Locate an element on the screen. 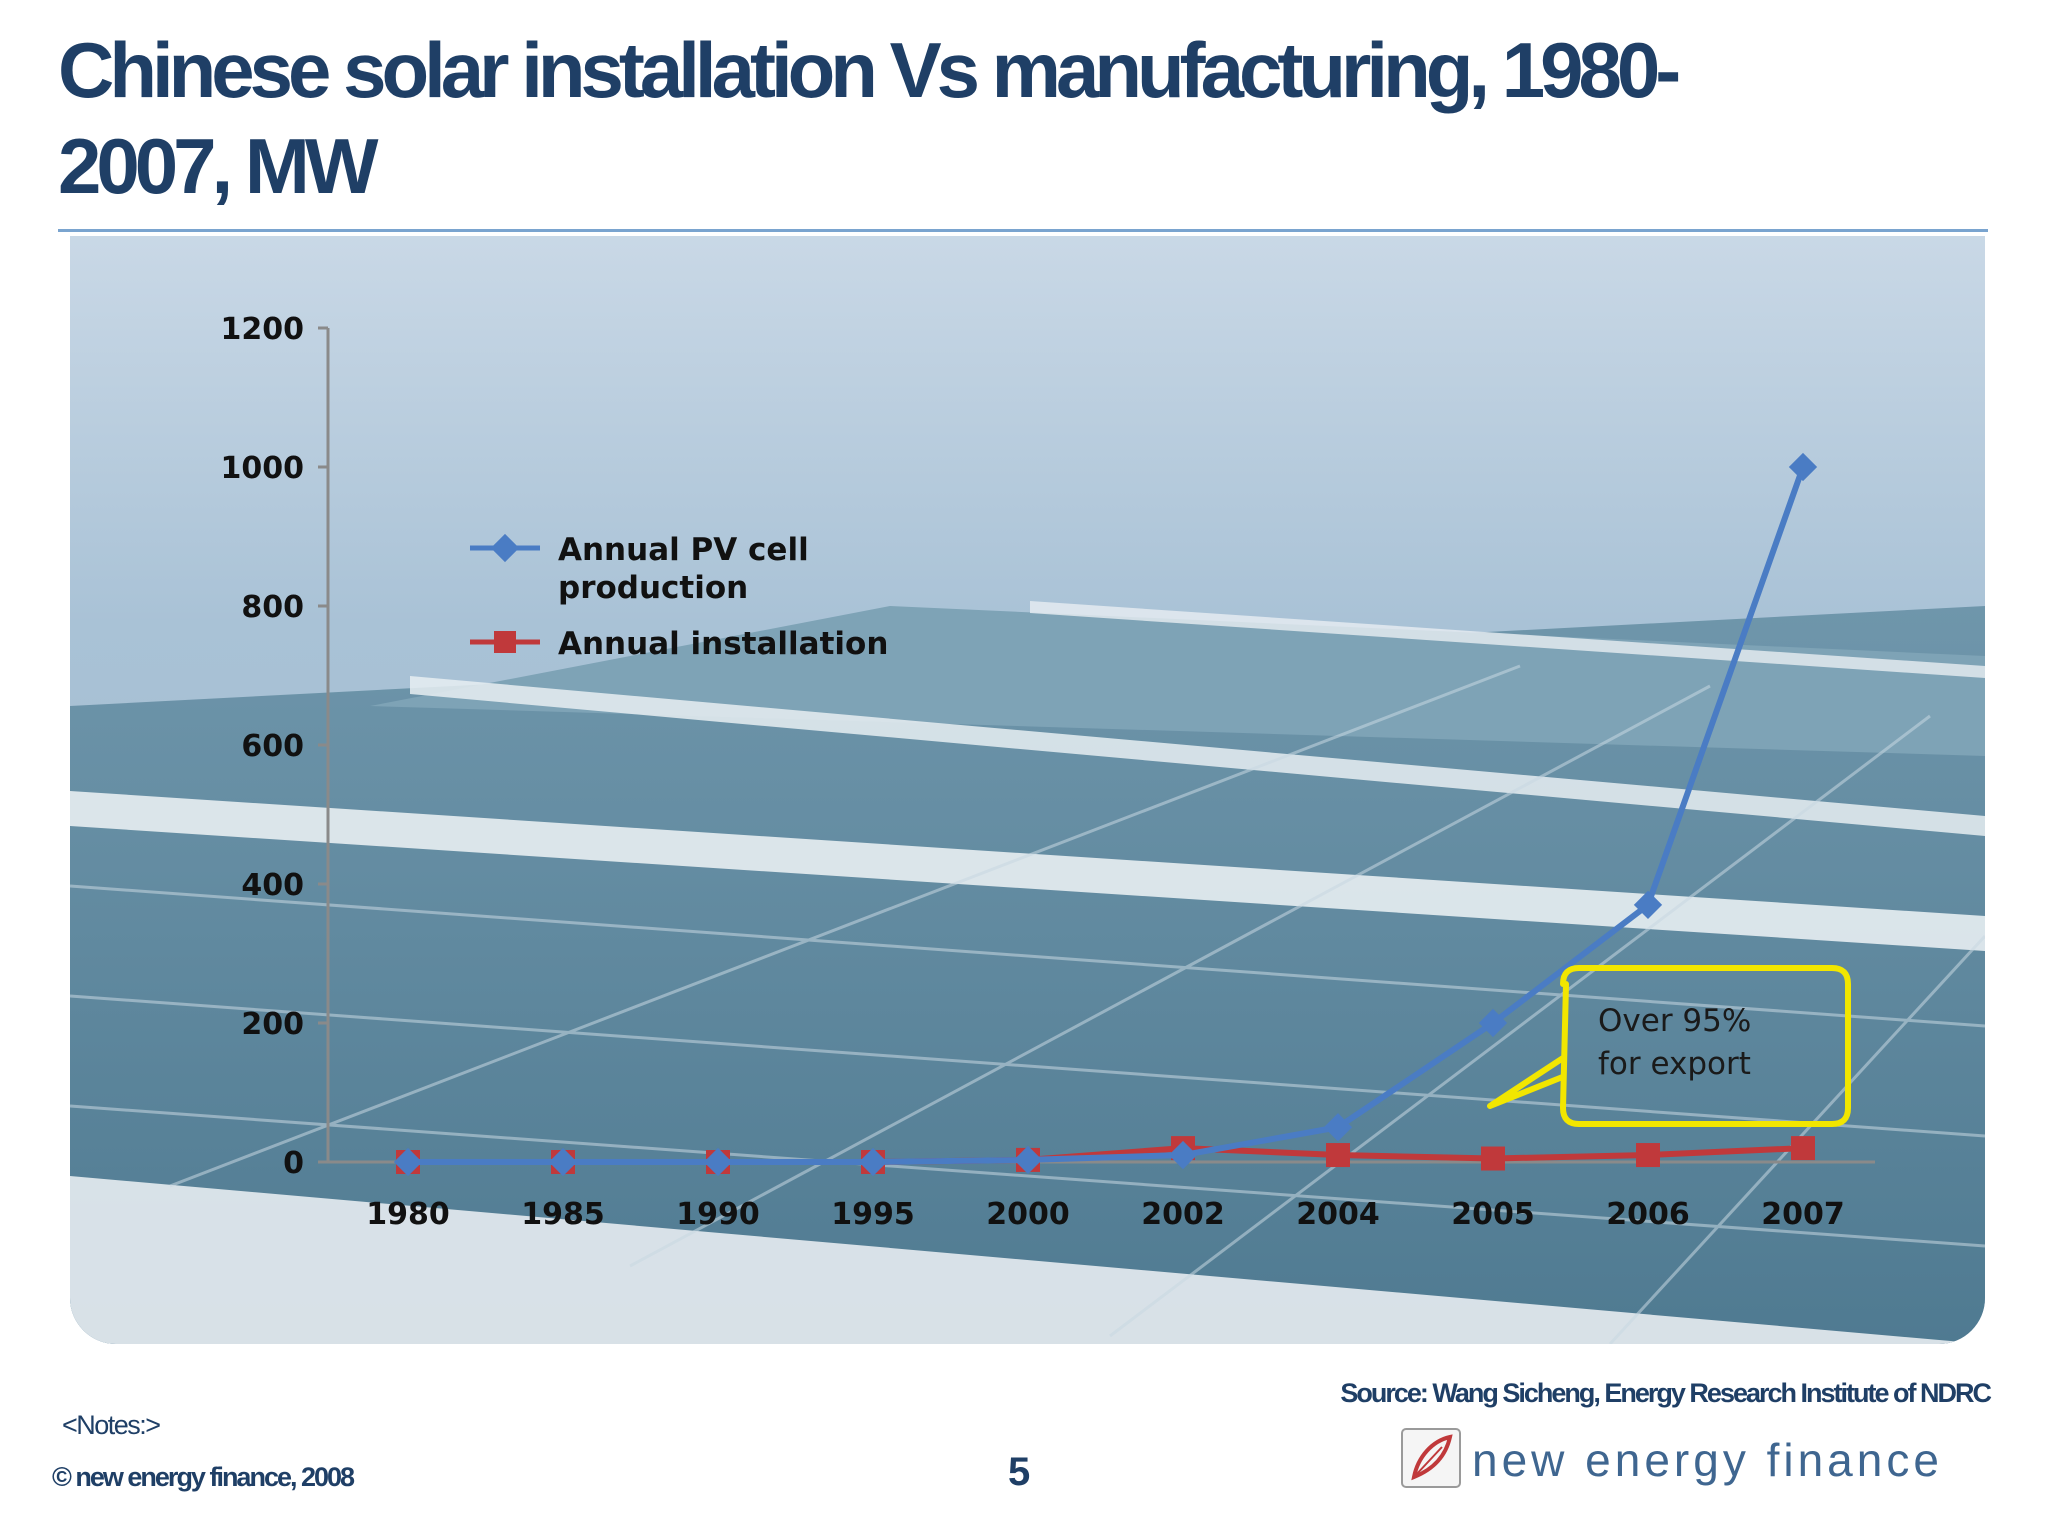 This screenshot has width=2048, height=1536. y-tick-label: 0 is located at coordinates (293, 1163).